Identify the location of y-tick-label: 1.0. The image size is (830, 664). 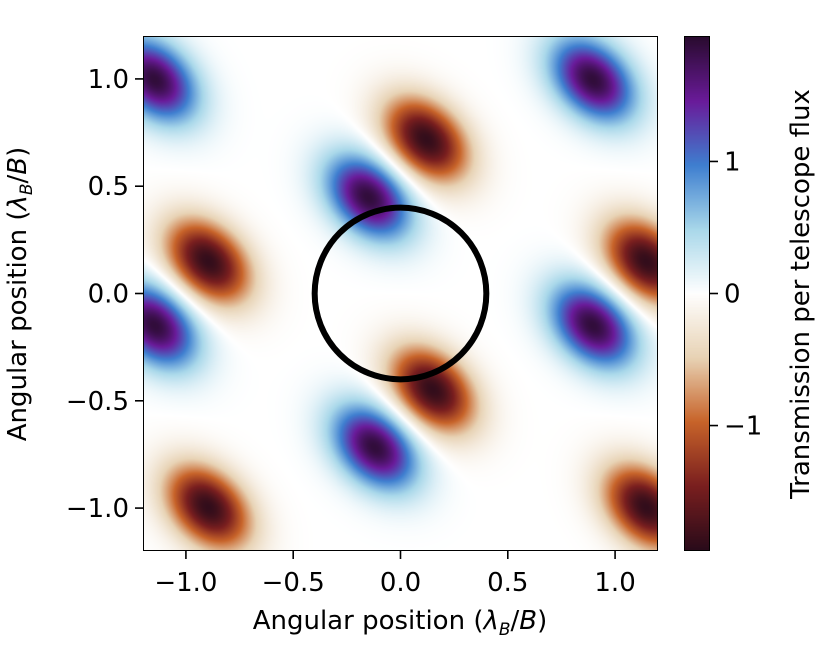
(108, 80).